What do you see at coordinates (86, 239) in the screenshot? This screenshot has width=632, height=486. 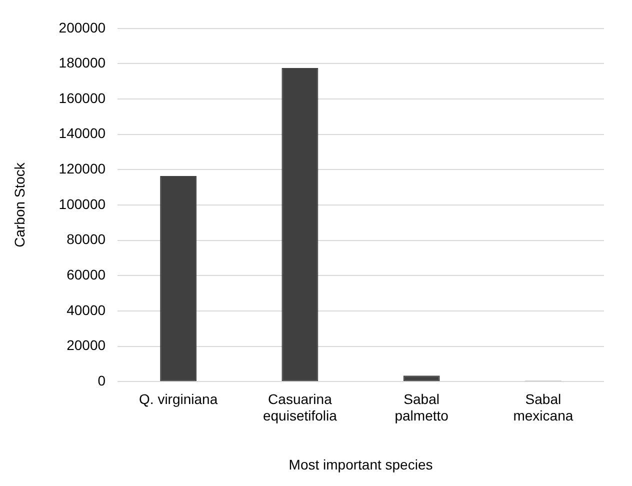 I see `y-tick-label: 80000` at bounding box center [86, 239].